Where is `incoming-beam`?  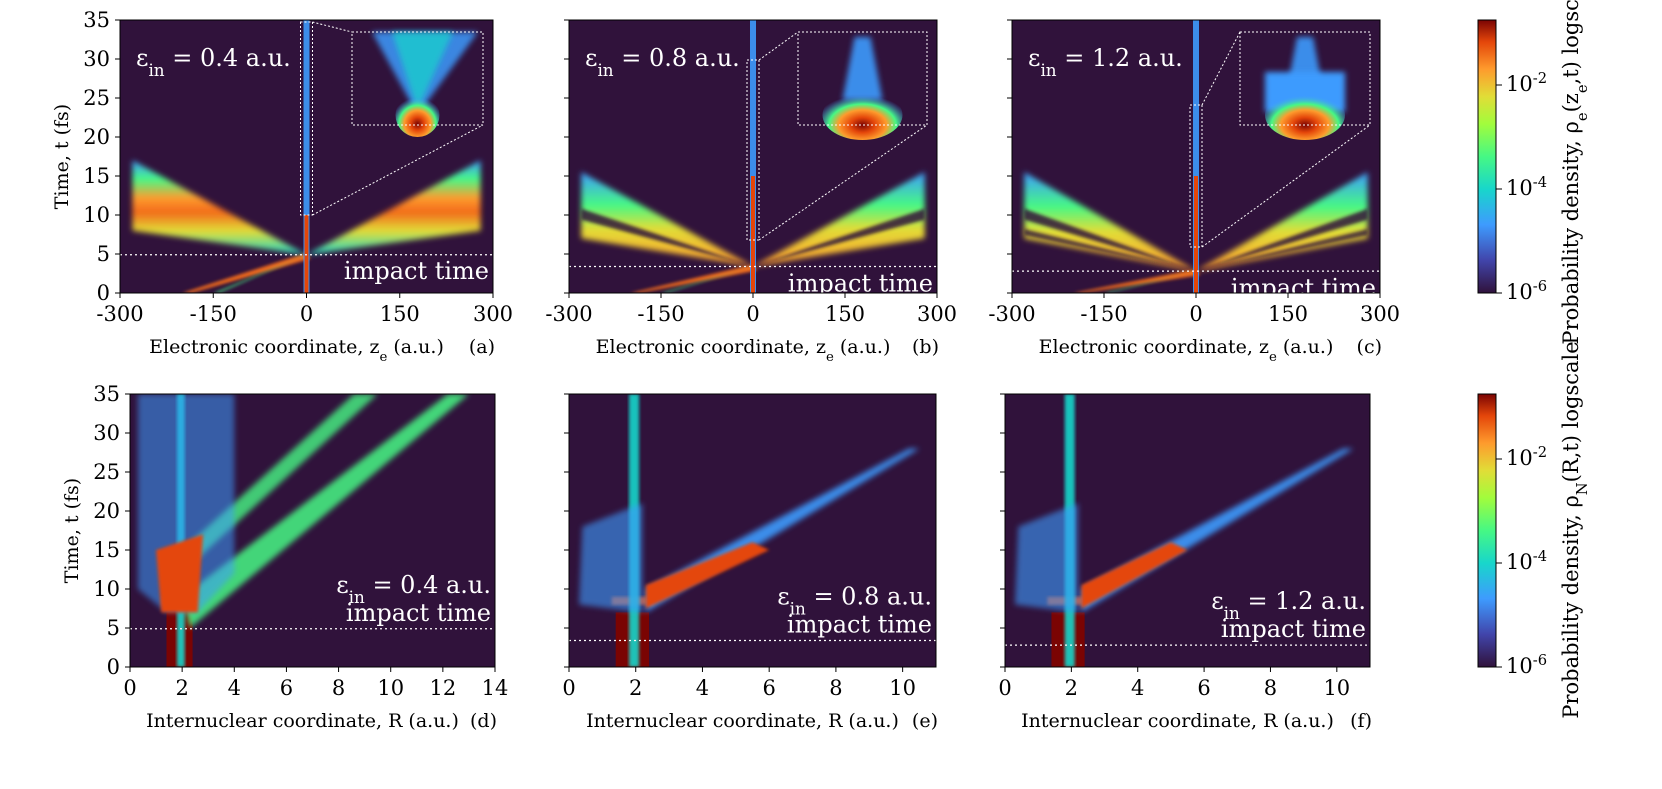 incoming-beam is located at coordinates (246, 272).